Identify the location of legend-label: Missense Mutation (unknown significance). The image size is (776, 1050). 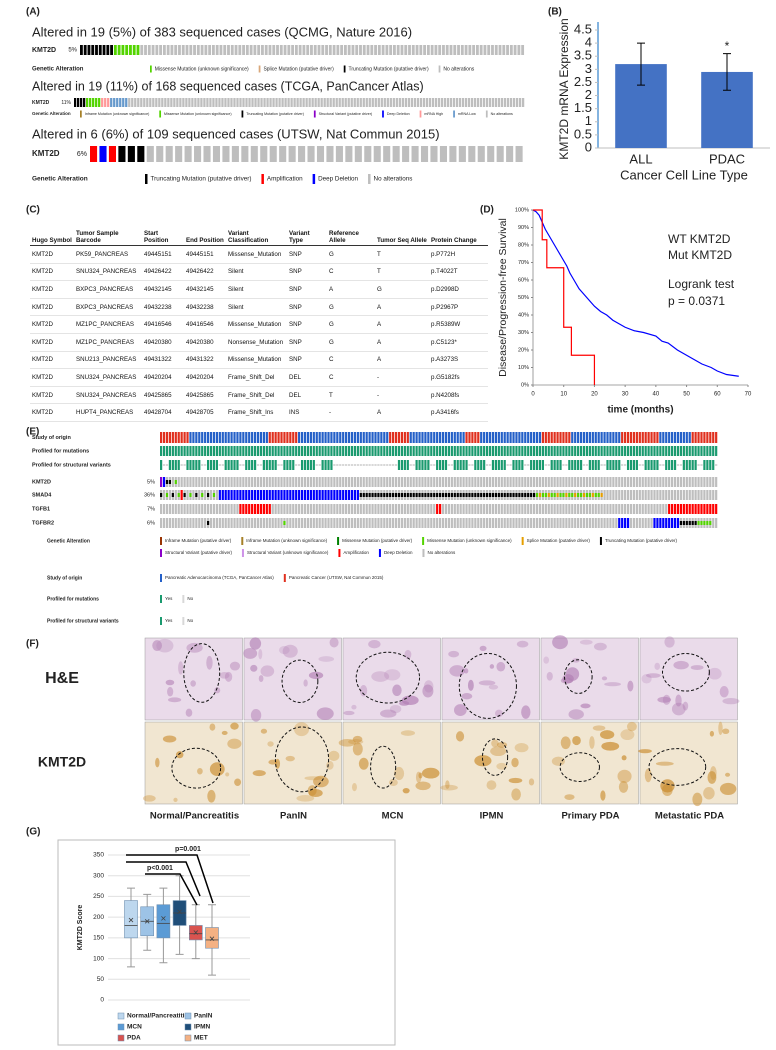
(198, 114).